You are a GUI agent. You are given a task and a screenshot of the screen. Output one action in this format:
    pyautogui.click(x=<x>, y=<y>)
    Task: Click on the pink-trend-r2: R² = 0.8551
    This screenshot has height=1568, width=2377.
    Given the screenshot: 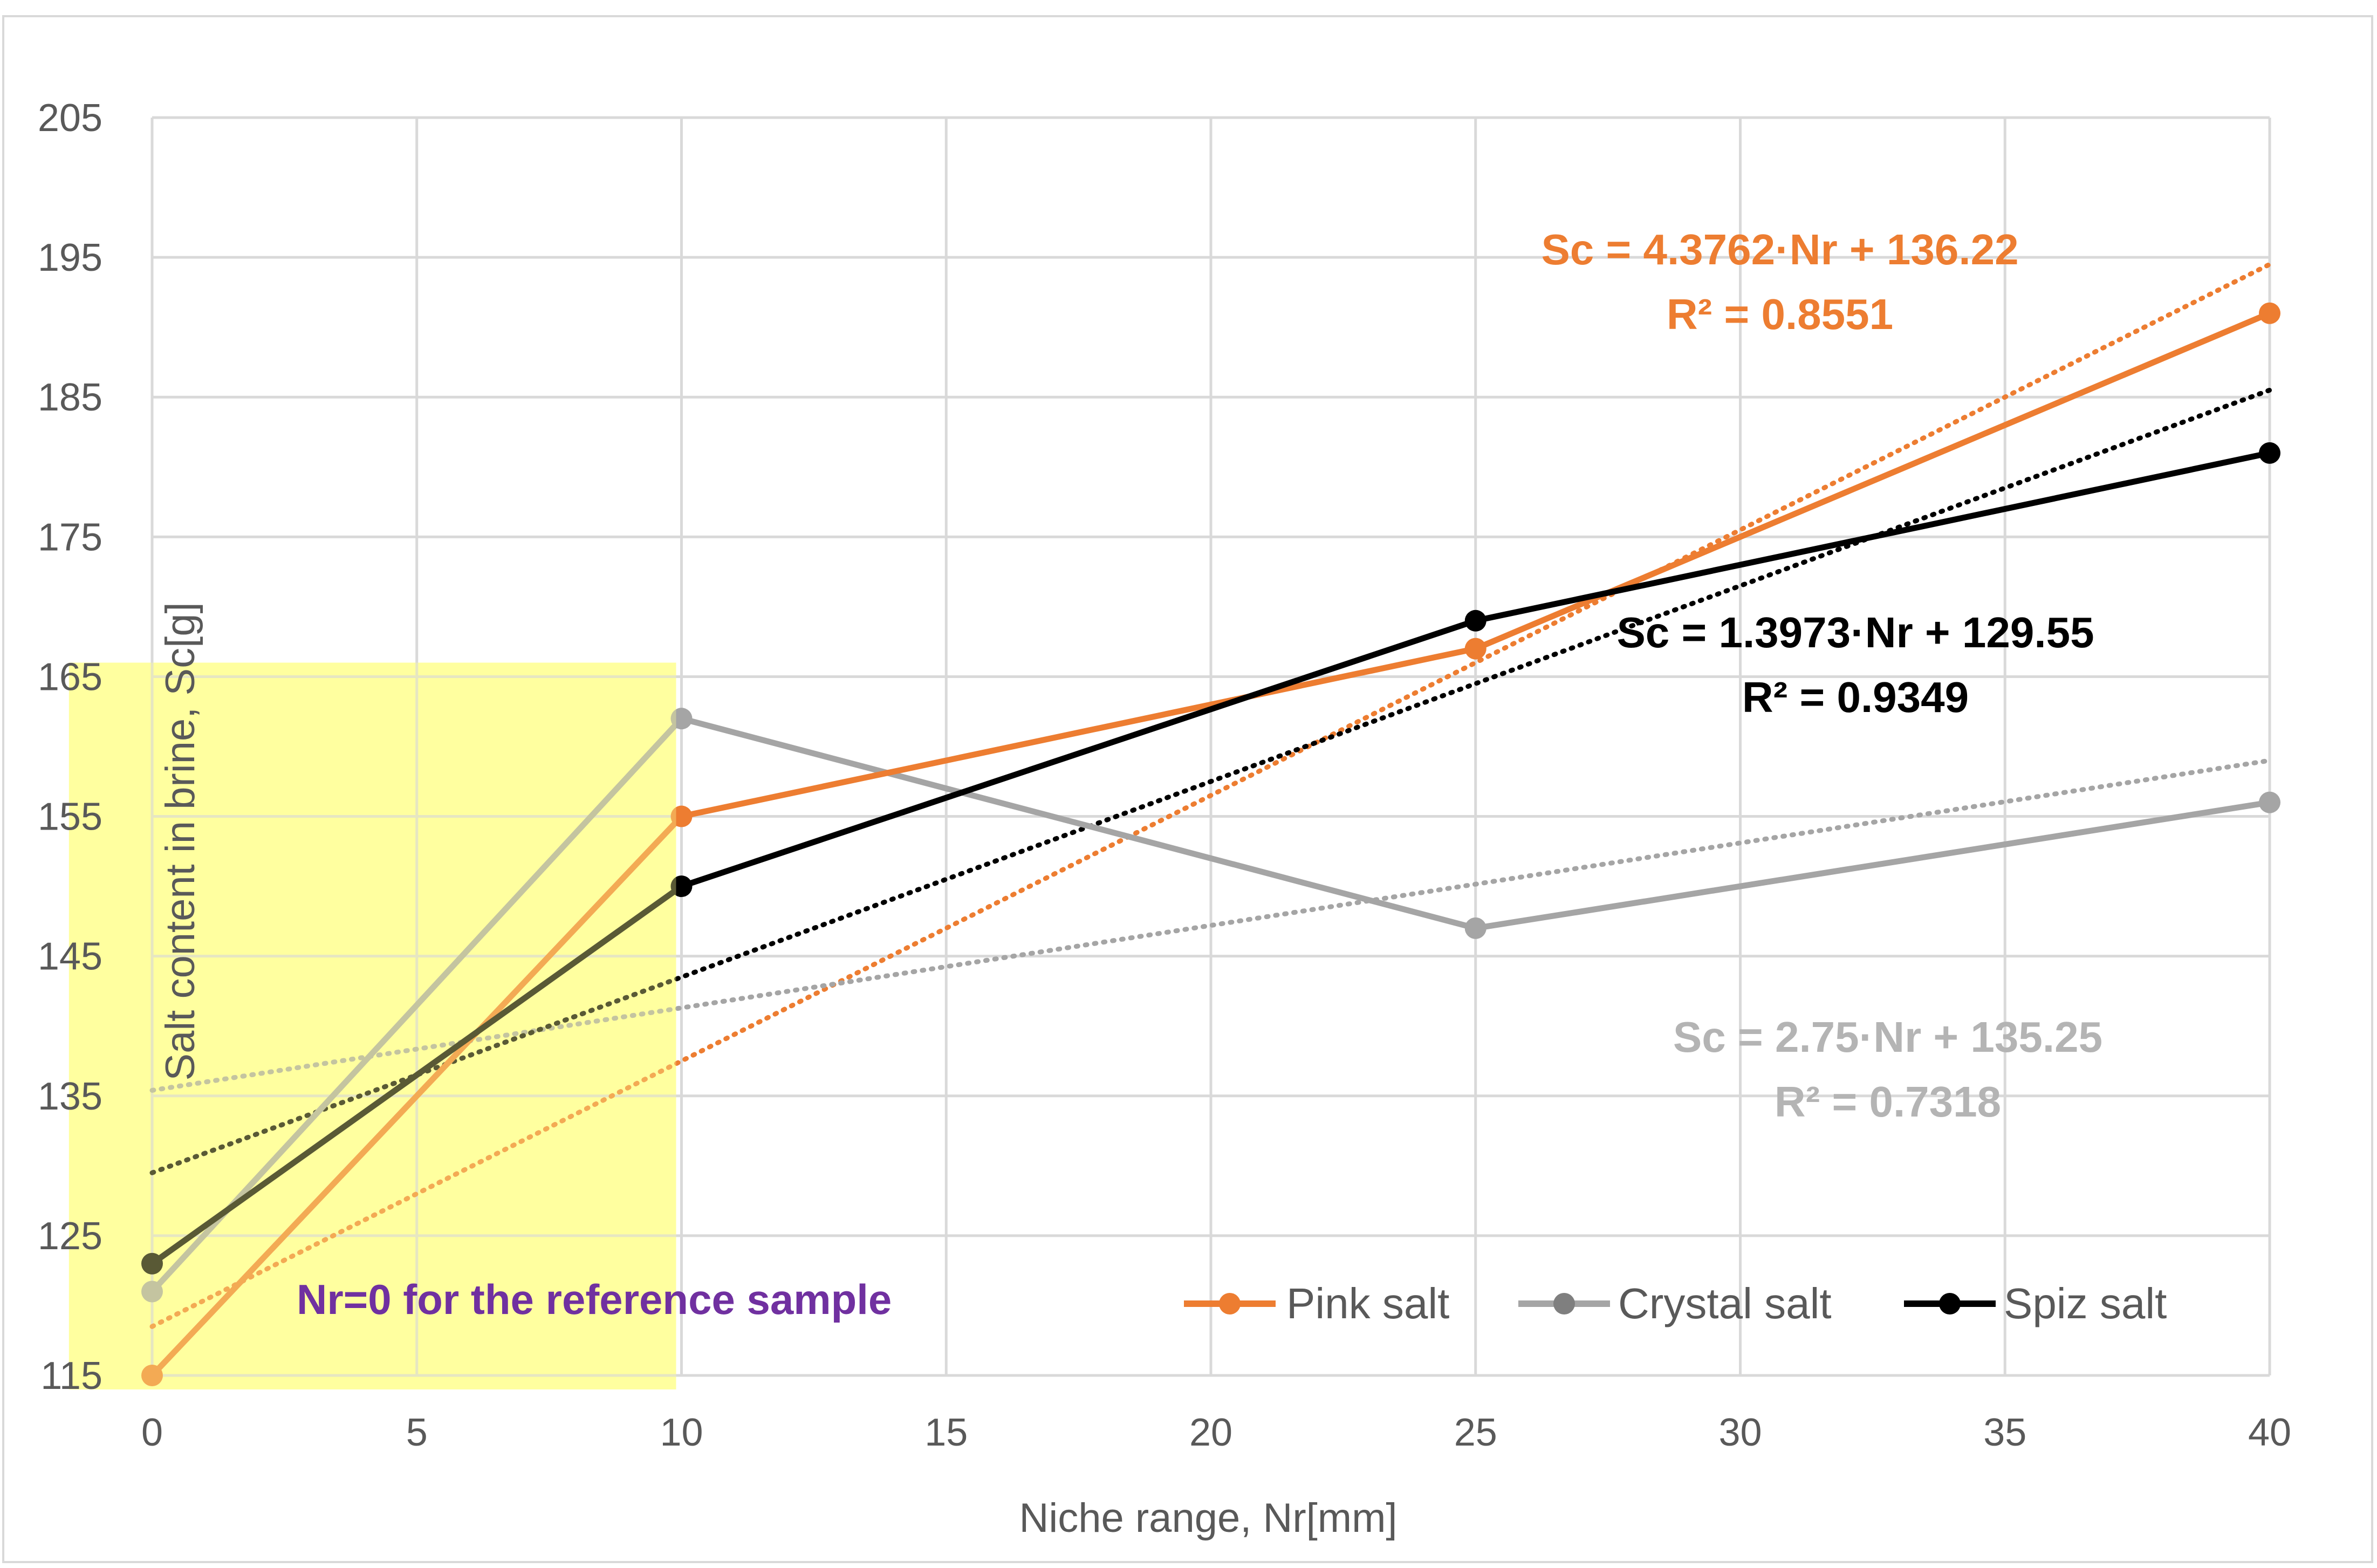 What is the action you would take?
    pyautogui.click(x=1780, y=314)
    